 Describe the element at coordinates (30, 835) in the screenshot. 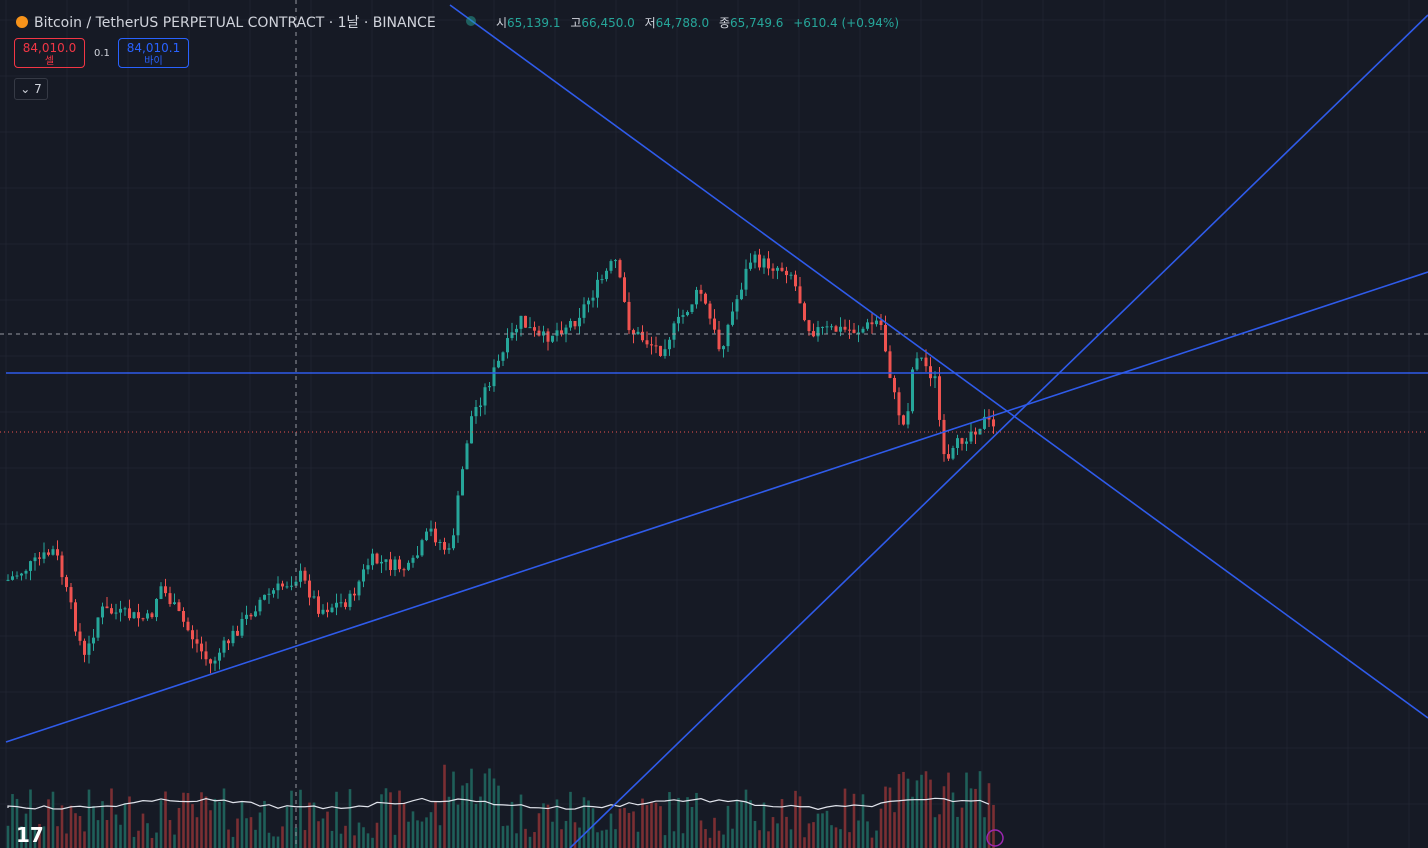

I see `tv-logo: 17` at that location.